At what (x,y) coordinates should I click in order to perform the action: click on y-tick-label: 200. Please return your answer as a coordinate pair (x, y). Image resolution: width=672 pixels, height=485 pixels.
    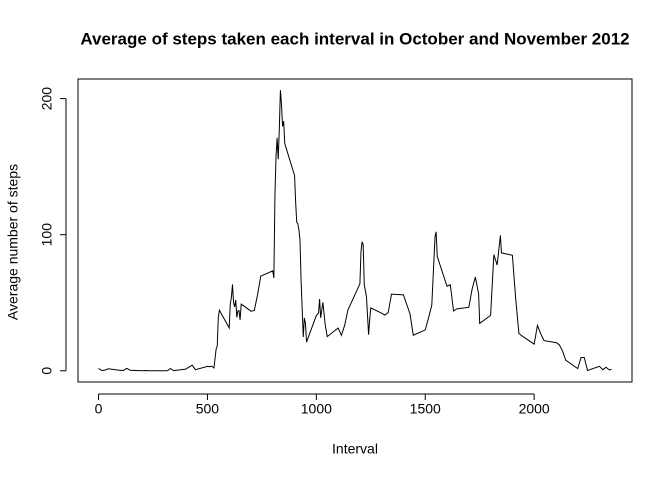
    Looking at the image, I should click on (47, 99).